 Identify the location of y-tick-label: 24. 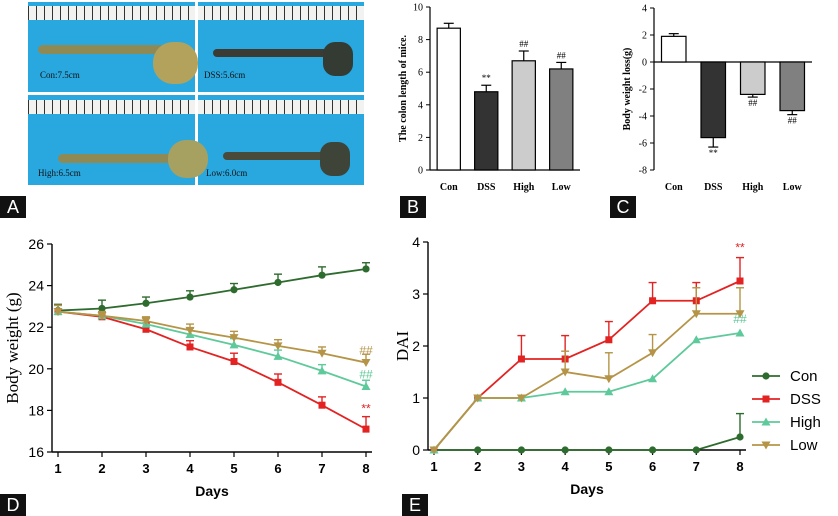
(36, 286).